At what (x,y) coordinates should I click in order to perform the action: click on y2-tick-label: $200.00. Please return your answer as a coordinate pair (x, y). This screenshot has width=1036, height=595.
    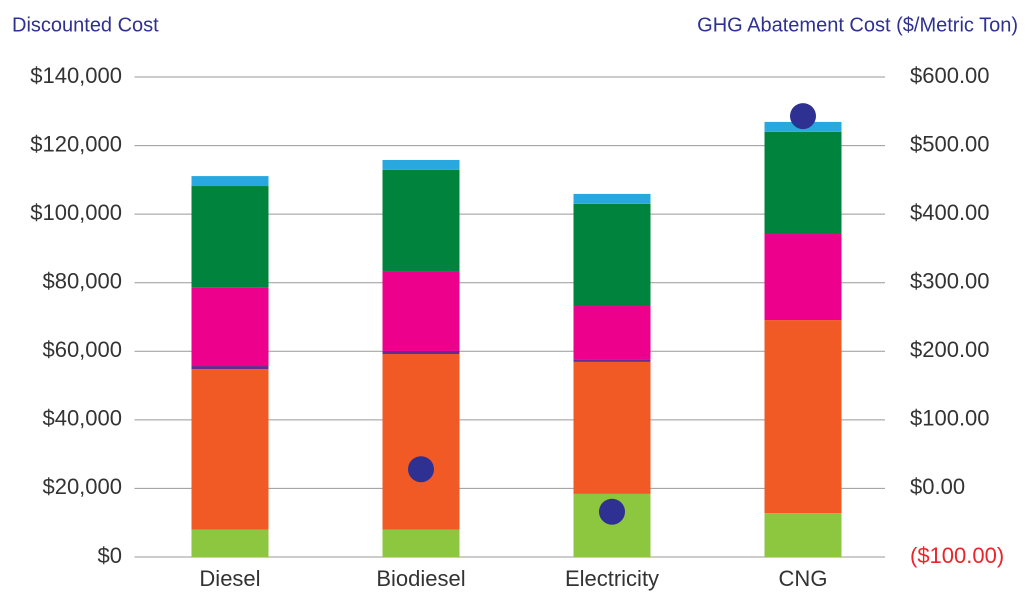
    Looking at the image, I should click on (950, 349).